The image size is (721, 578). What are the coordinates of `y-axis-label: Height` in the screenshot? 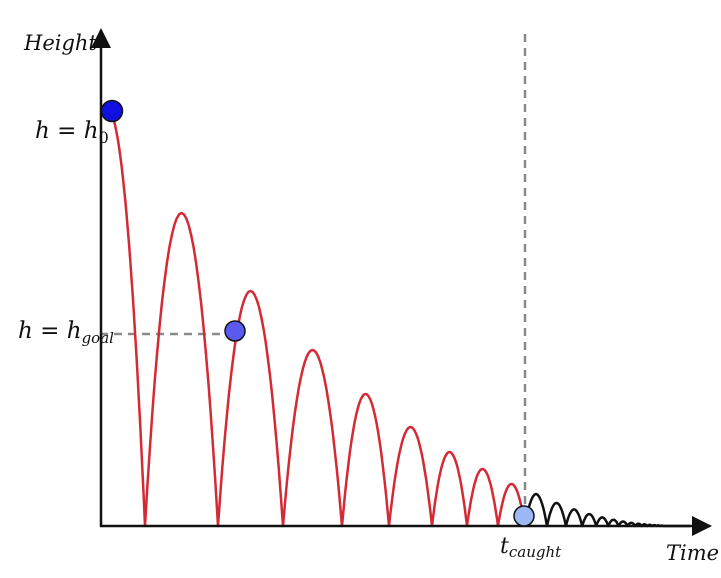 It's located at (60, 43).